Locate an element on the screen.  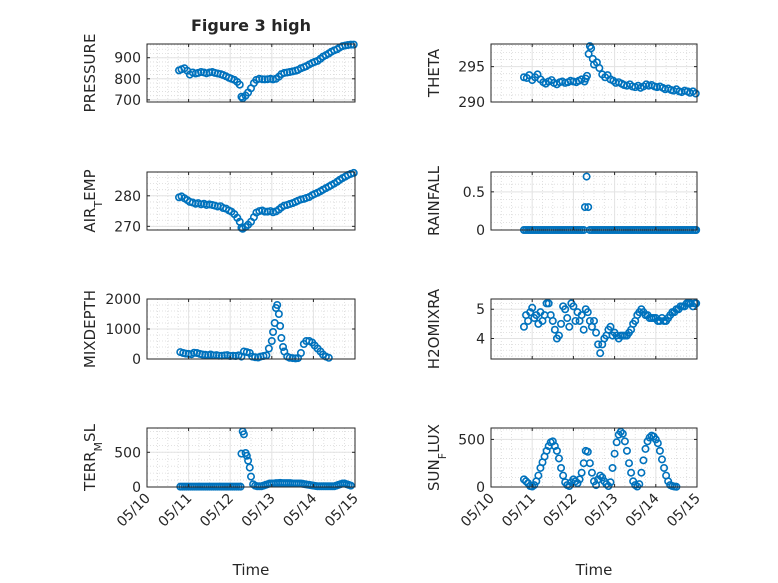
y-tick-label: 4 is located at coordinates (480, 340).